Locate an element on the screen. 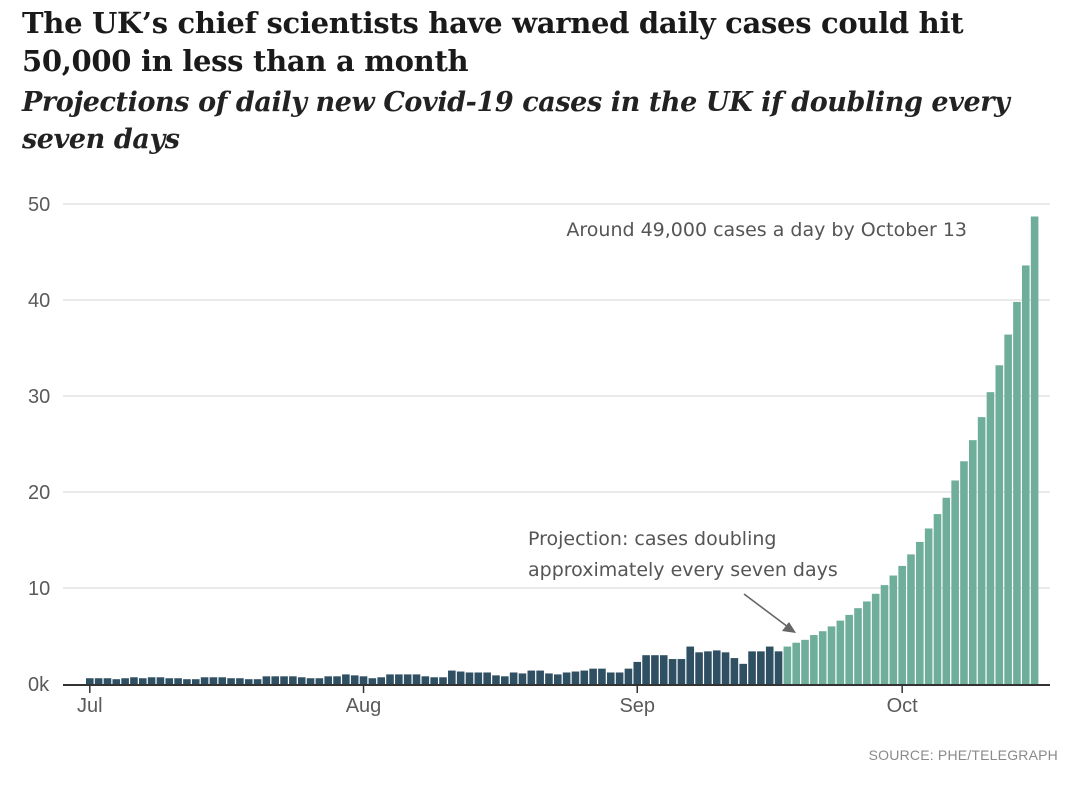 The width and height of the screenshot is (1080, 788). x-tick-label: Jul is located at coordinates (90, 706).